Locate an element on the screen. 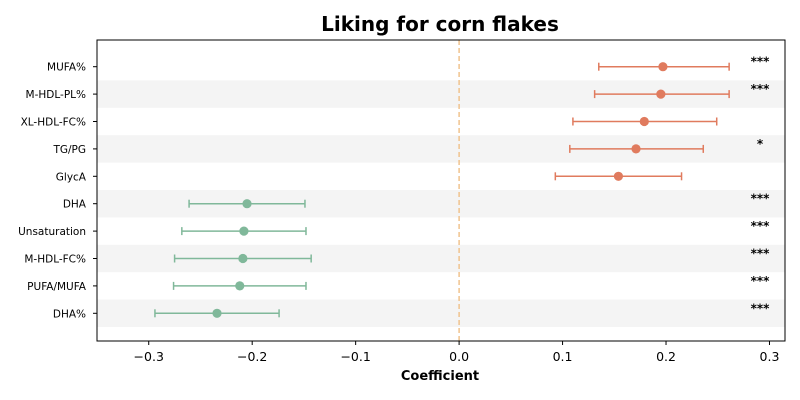 This screenshot has width=800, height=400. x-tick-label: 0.3 is located at coordinates (770, 356).